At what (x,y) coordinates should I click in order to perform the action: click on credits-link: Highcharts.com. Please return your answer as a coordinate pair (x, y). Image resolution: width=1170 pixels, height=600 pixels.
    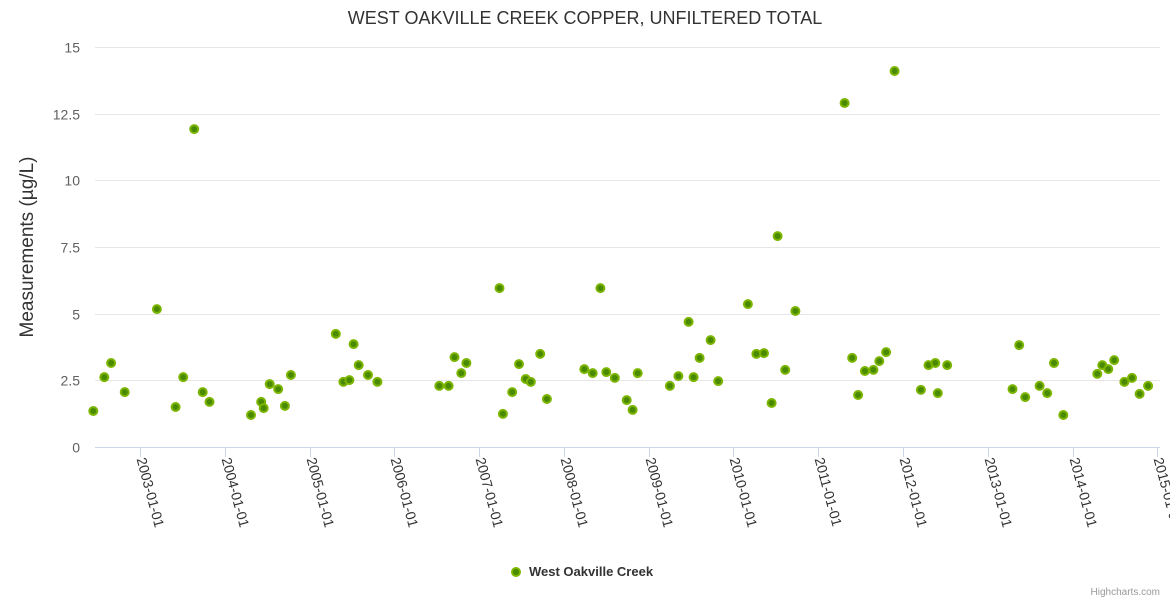
    Looking at the image, I should click on (1125, 592).